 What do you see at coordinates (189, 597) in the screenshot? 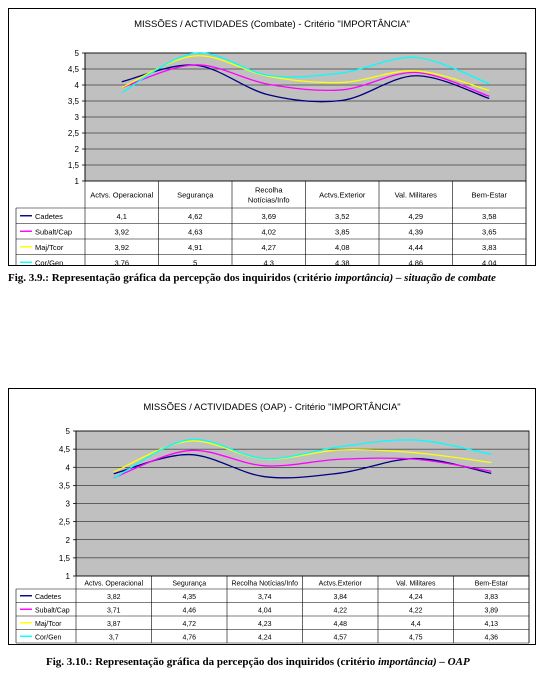
I see `data-label: 4,35` at bounding box center [189, 597].